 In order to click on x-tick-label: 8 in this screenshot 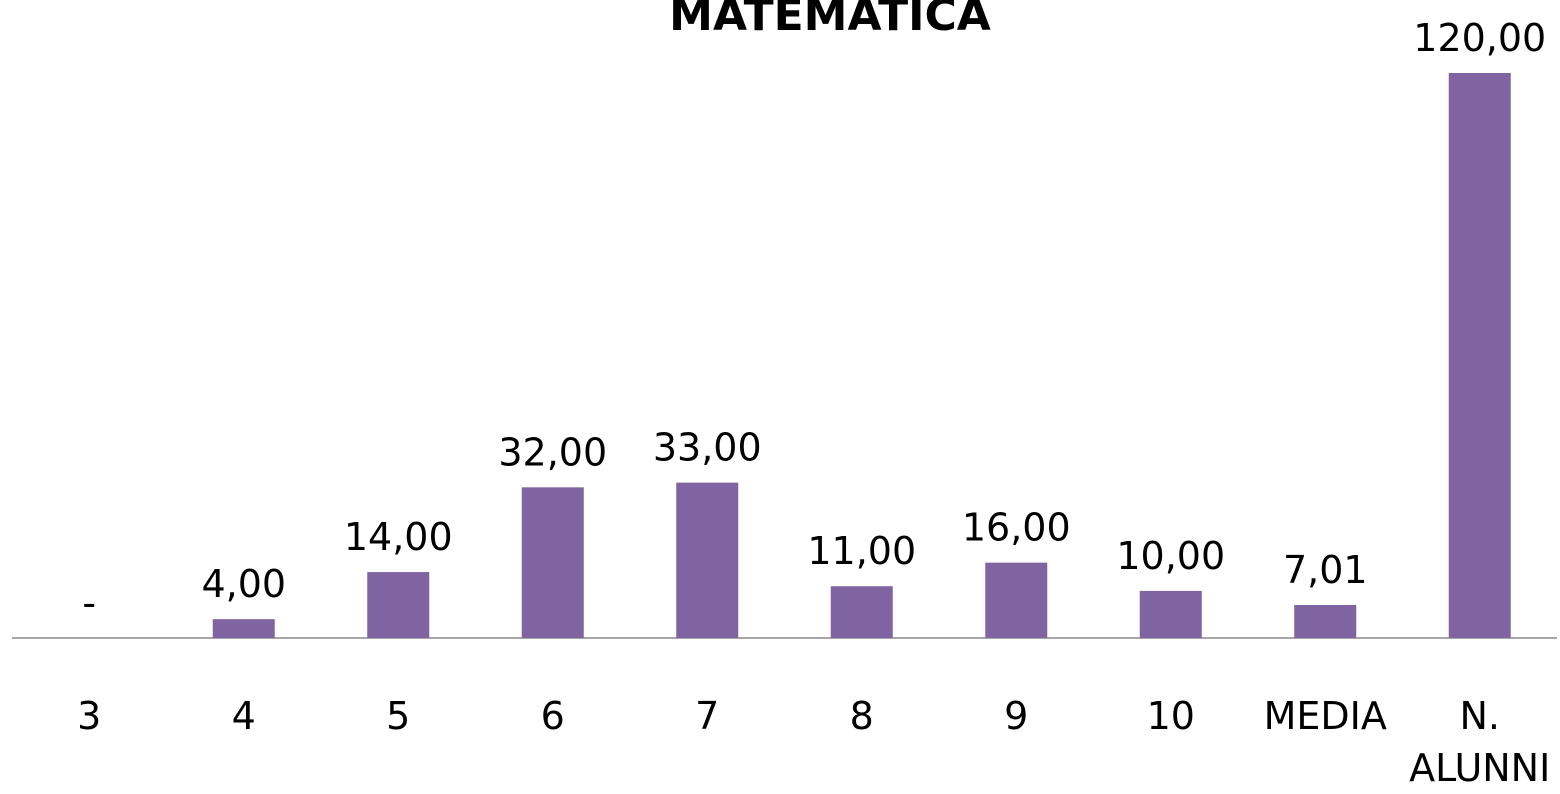, I will do `click(861, 716)`.